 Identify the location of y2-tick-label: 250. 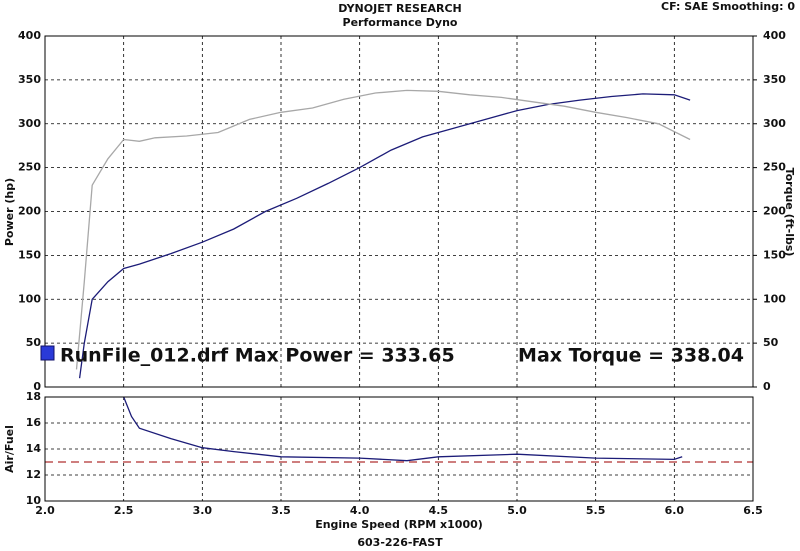
(774, 167).